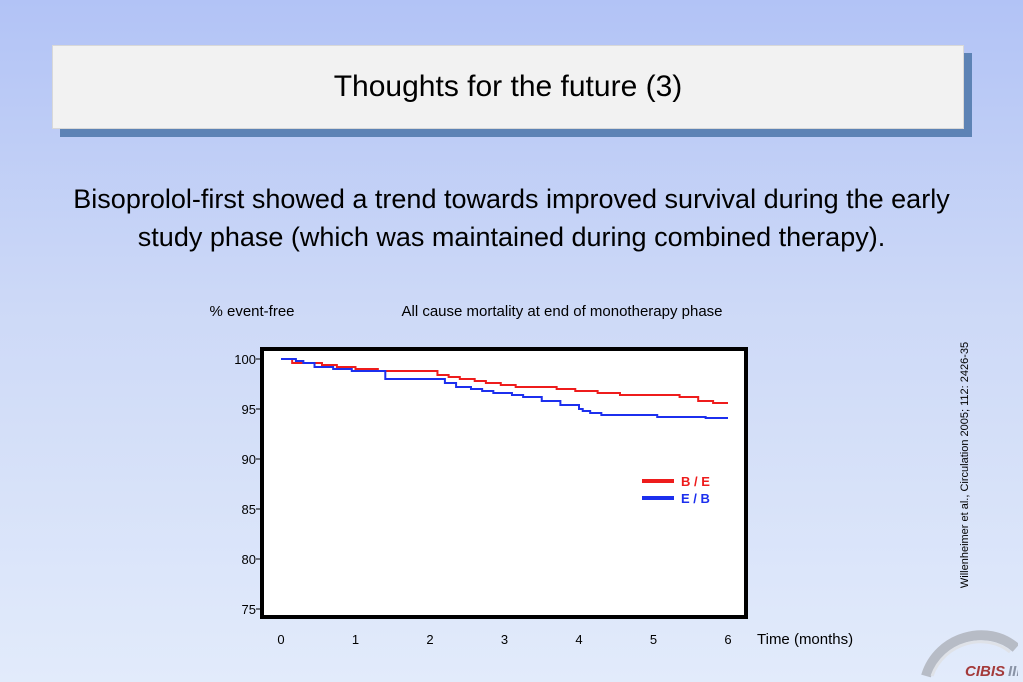 Image resolution: width=1023 pixels, height=682 pixels. Describe the element at coordinates (355, 639) in the screenshot. I see `x-tick-label: 1` at that location.